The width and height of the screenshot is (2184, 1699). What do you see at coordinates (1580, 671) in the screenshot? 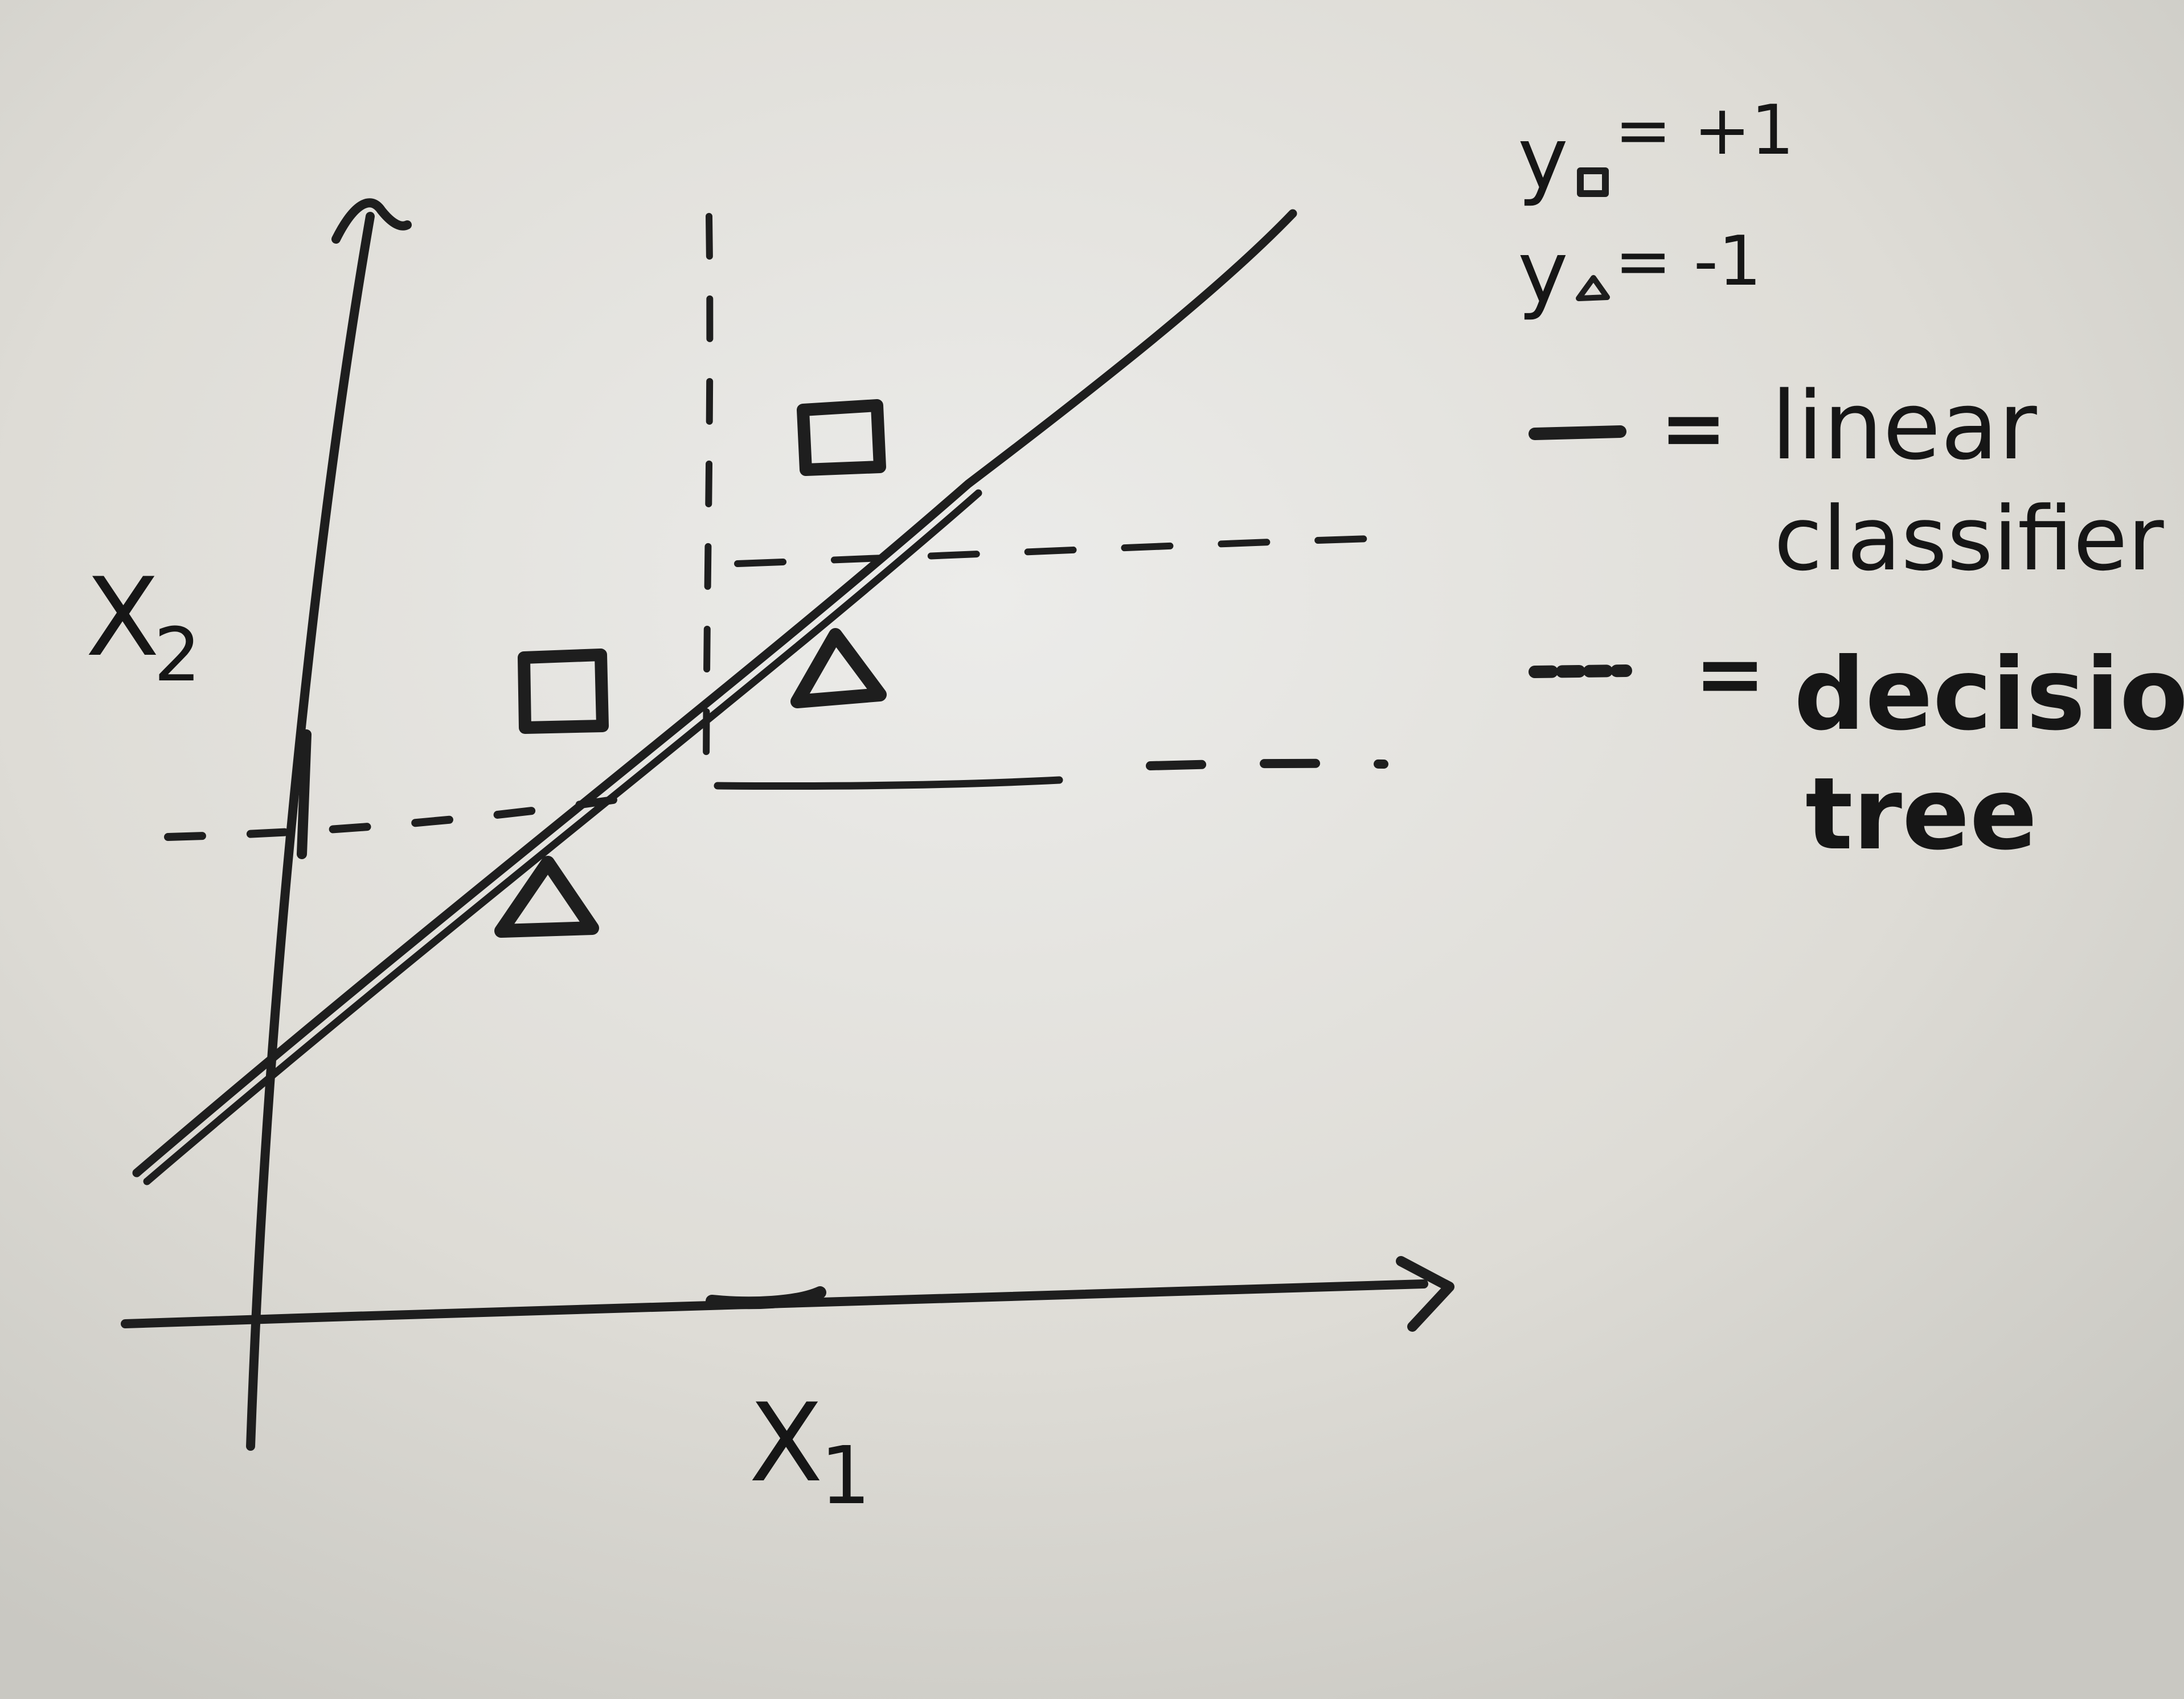
I see `dashed-line-icon` at bounding box center [1580, 671].